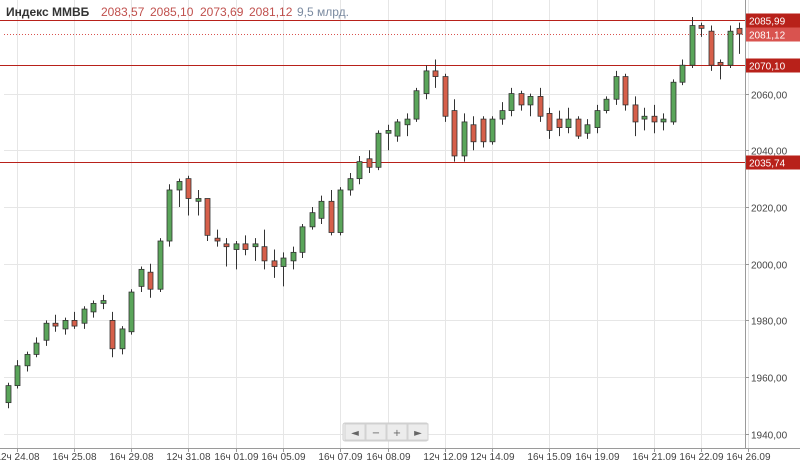 This screenshot has height=465, width=800. What do you see at coordinates (492, 457) in the screenshot?
I see `x-tick-label: 12ч 14.09` at bounding box center [492, 457].